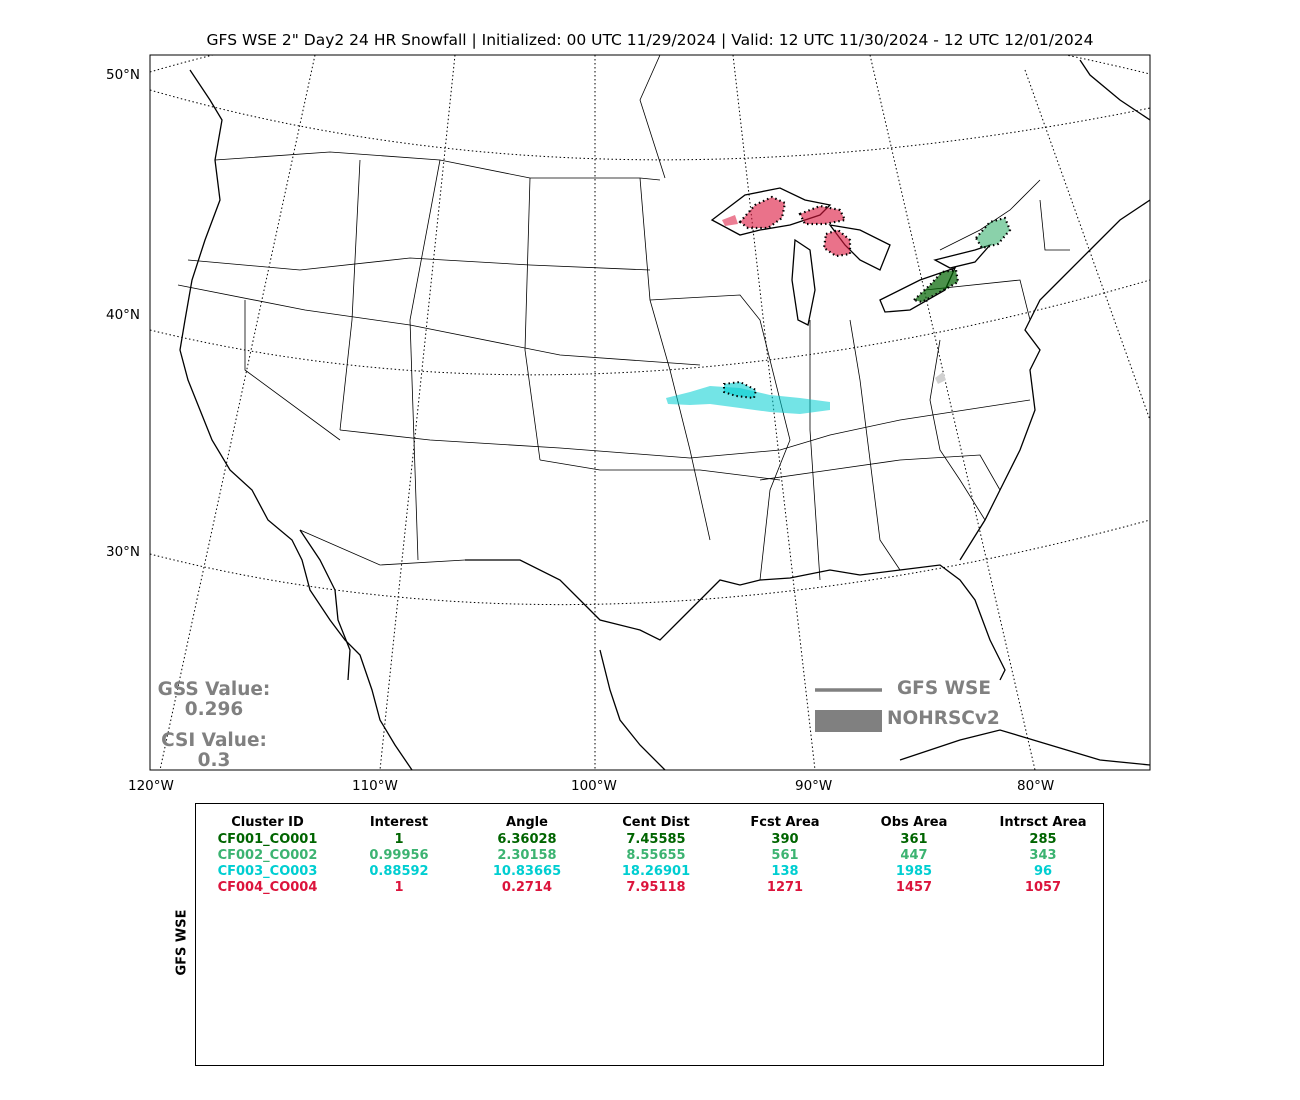 This screenshot has width=1300, height=1100. Describe the element at coordinates (527, 871) in the screenshot. I see `cell-angle: 10.83665` at that location.